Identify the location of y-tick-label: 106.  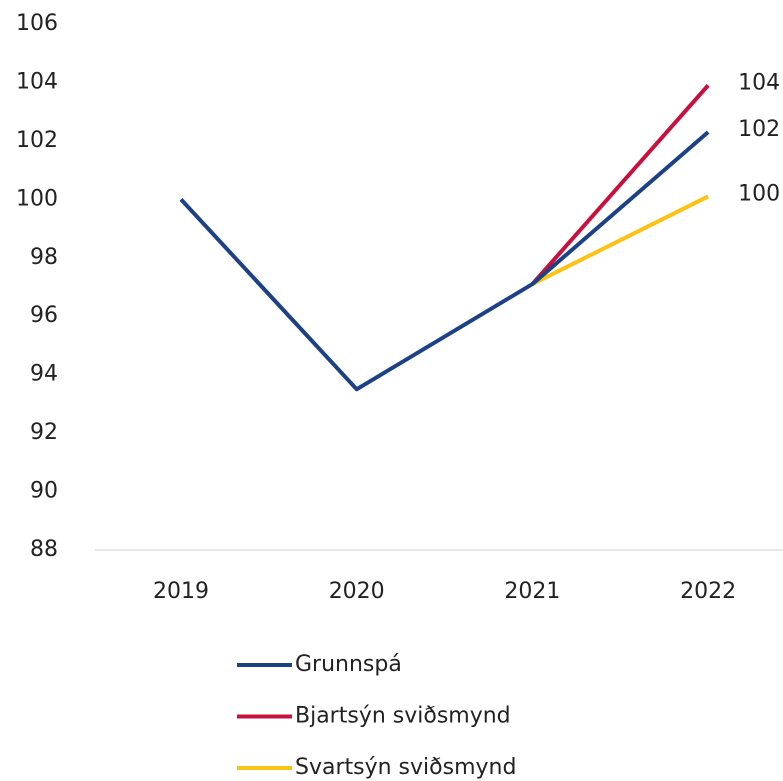
(37, 23).